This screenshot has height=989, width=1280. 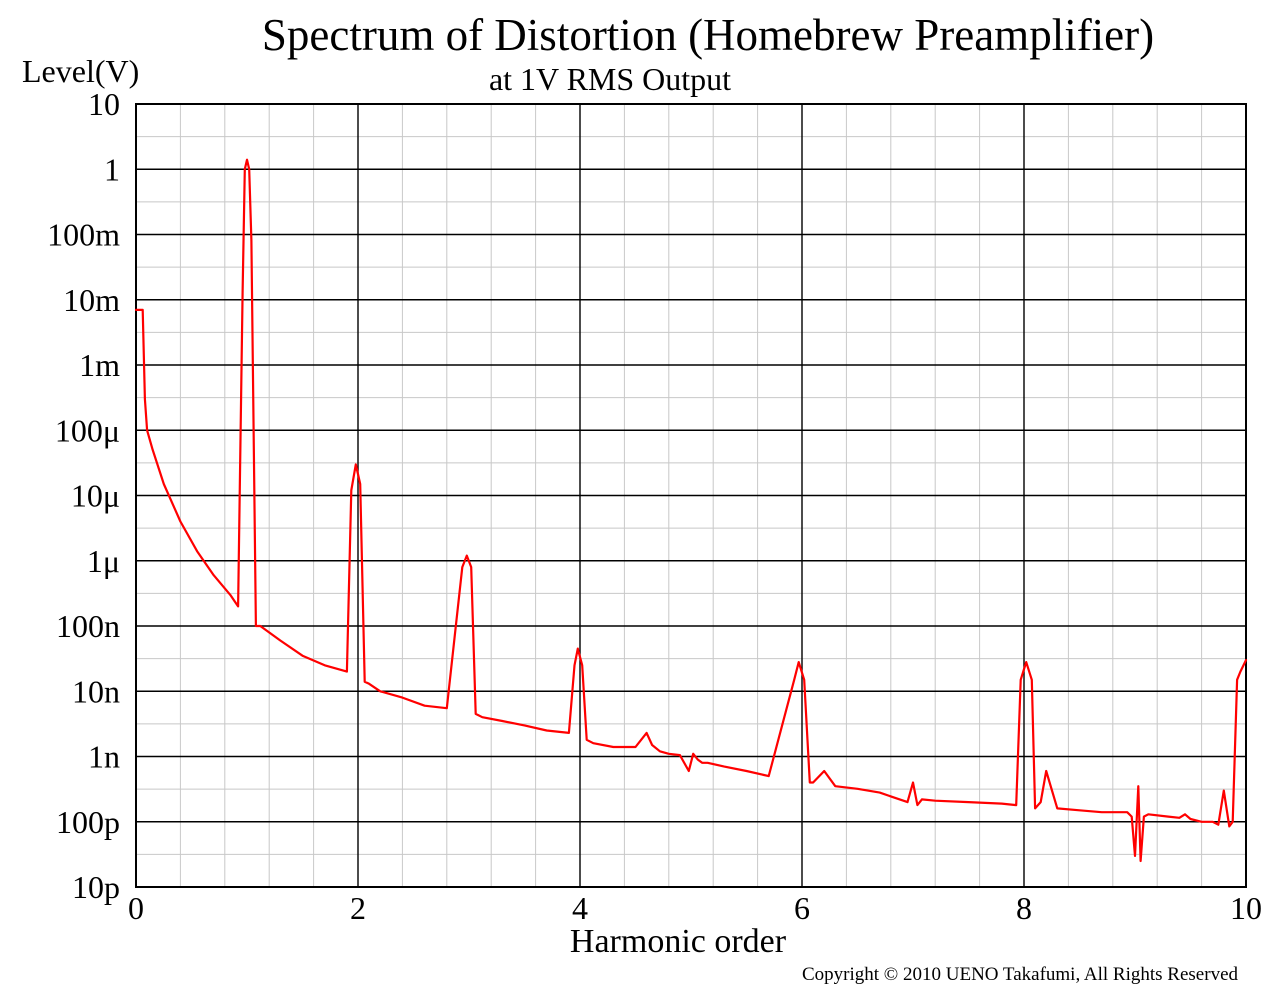 What do you see at coordinates (96, 691) in the screenshot?
I see `y-tick-label: 10n` at bounding box center [96, 691].